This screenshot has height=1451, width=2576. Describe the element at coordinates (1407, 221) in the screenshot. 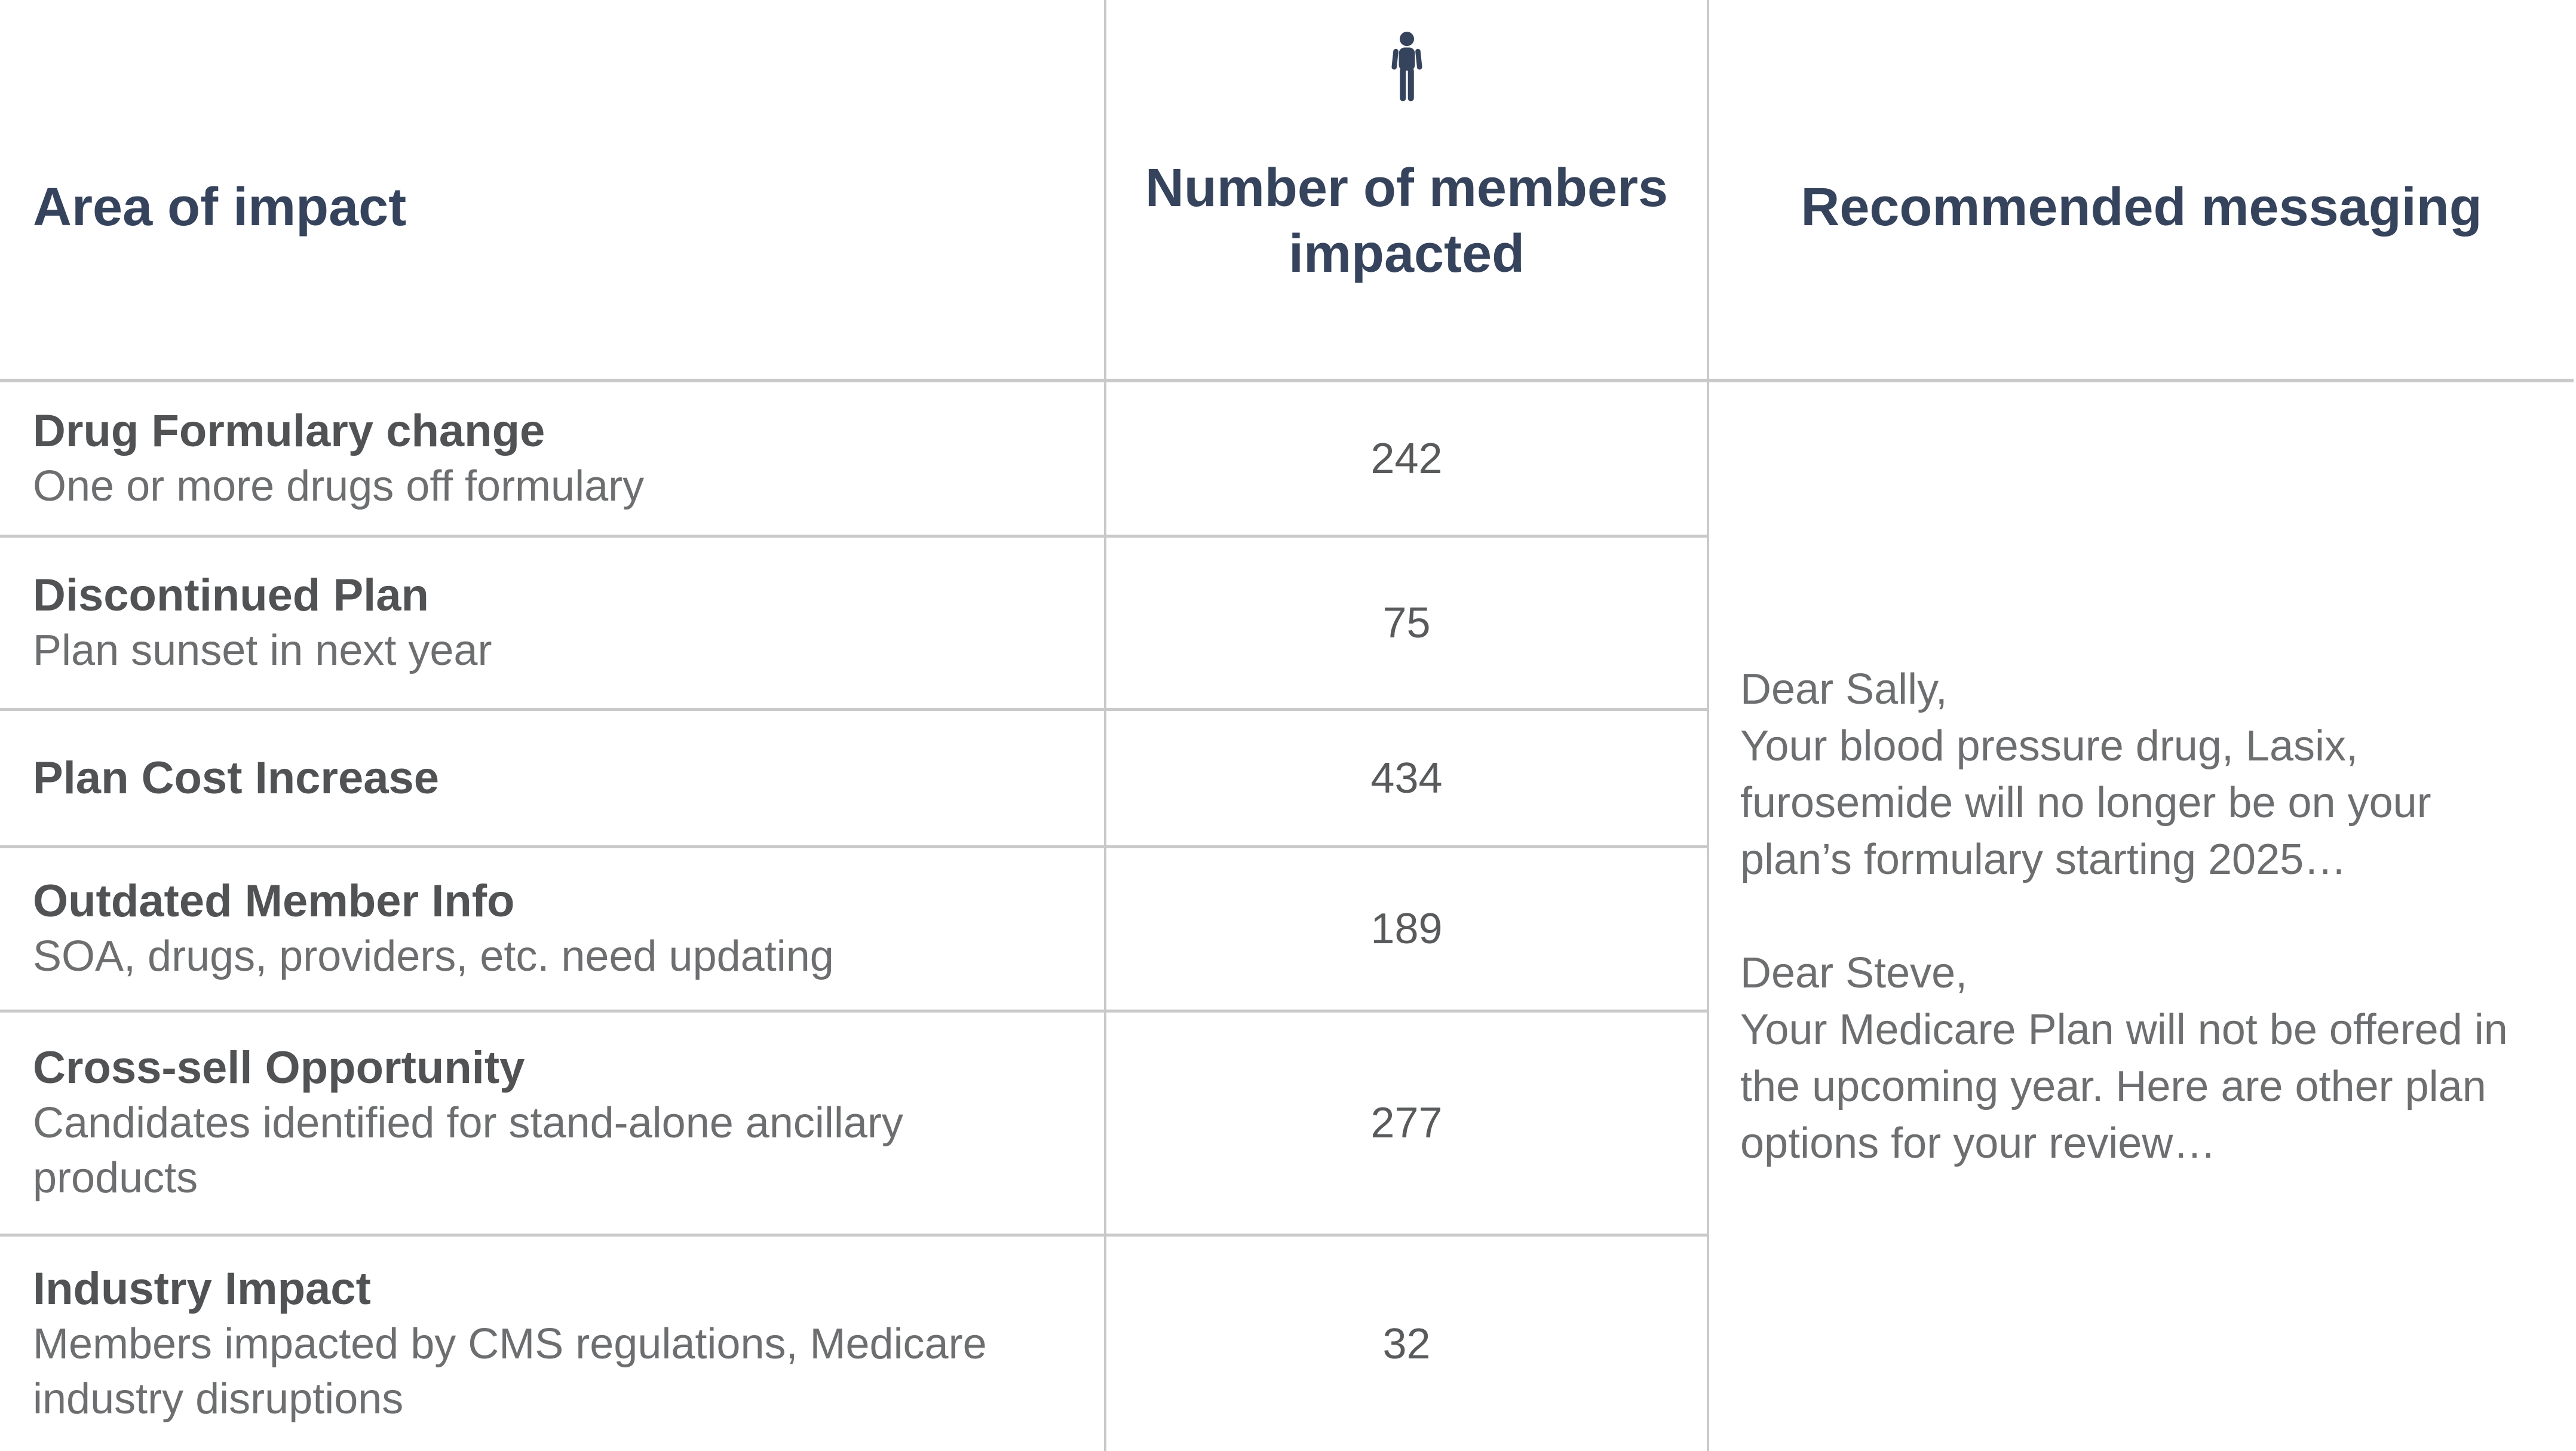

I see `header-members-impacted-label: Number of members impacted` at that location.